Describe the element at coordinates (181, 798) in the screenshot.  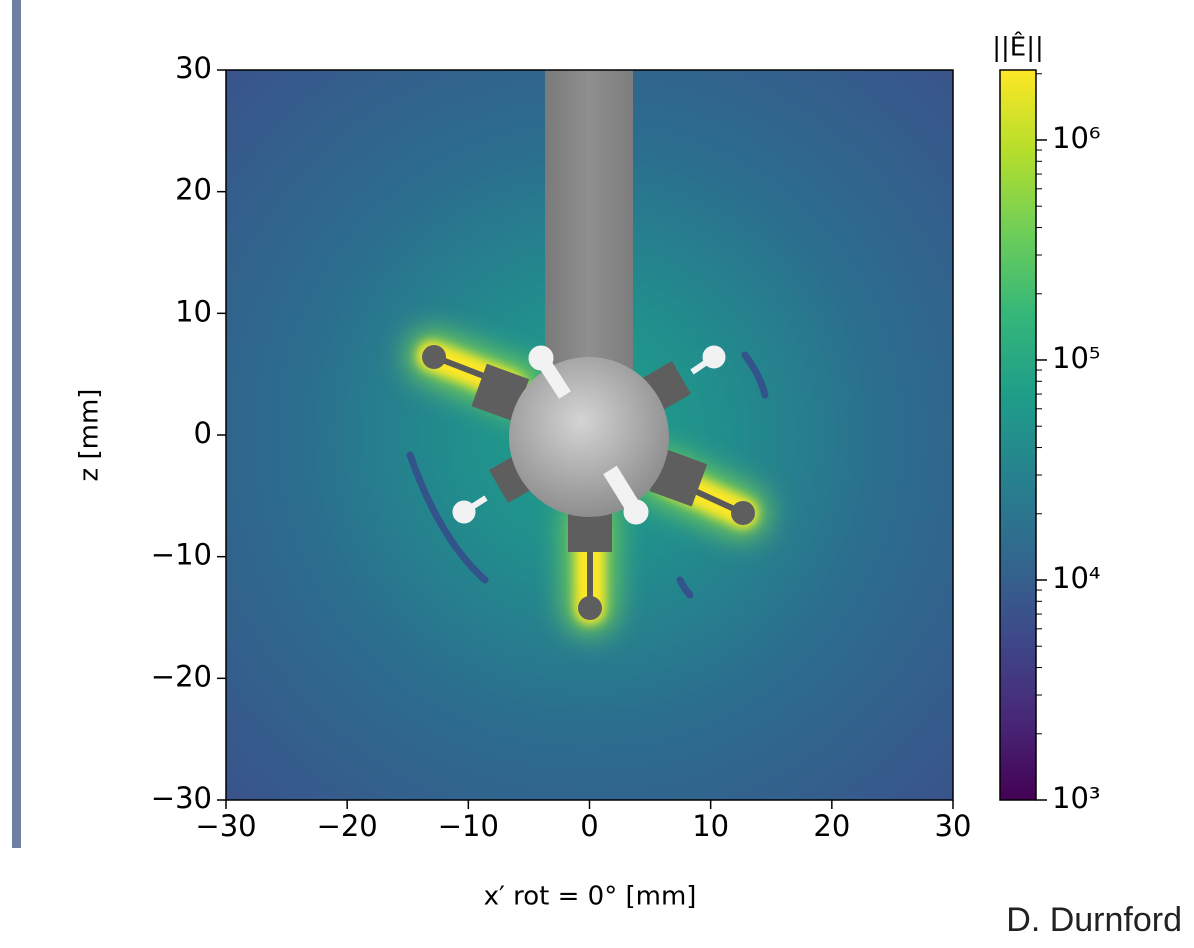
I see `y-tick-label: −30` at that location.